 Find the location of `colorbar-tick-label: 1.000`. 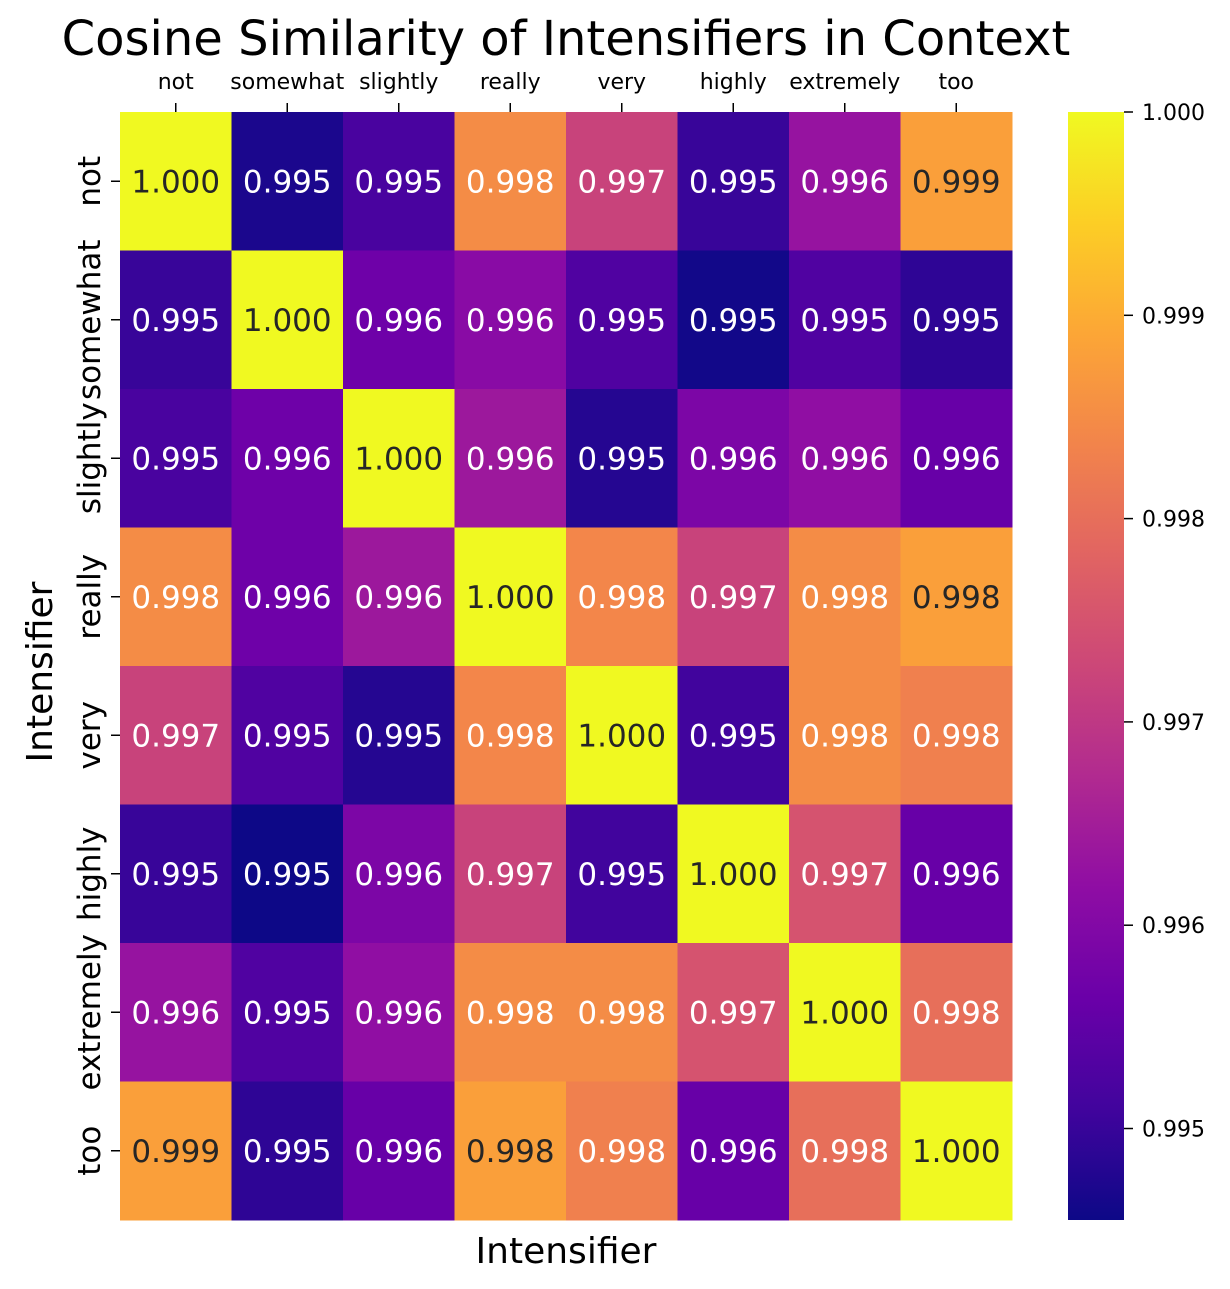

colorbar-tick-label: 1.000 is located at coordinates (1173, 113).